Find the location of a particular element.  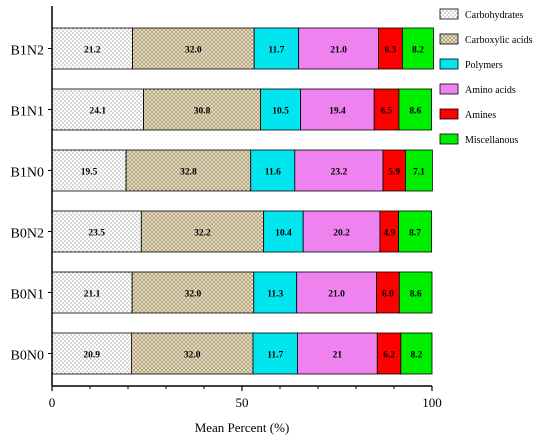

data-label: 24.1 is located at coordinates (97, 112).